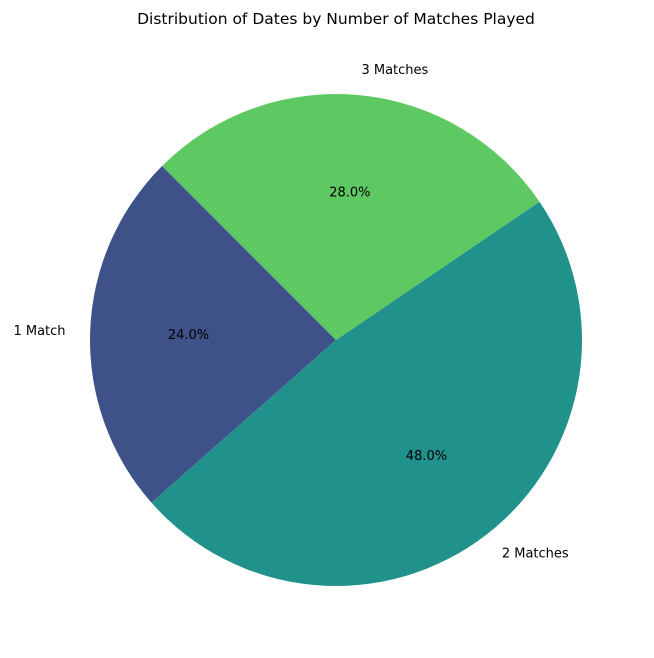  What do you see at coordinates (188, 335) in the screenshot?
I see `slice-percentage: 24.0%` at bounding box center [188, 335].